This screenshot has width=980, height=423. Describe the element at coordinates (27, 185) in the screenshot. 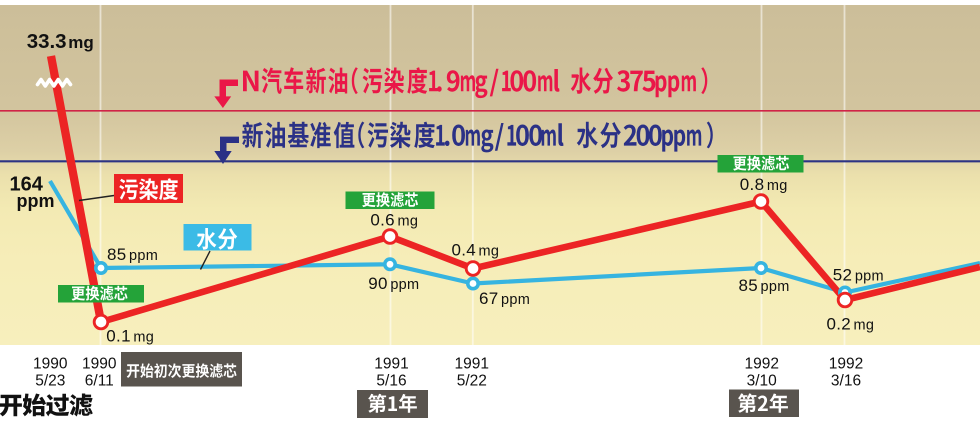

I see `svg-text: 164` at that location.